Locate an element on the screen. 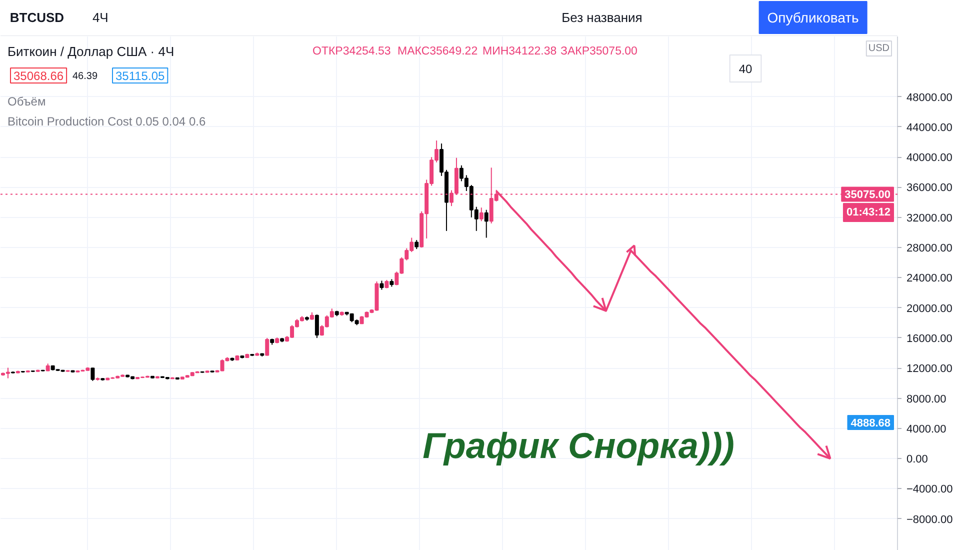 This screenshot has width=956, height=550. text: Без названия is located at coordinates (602, 17).